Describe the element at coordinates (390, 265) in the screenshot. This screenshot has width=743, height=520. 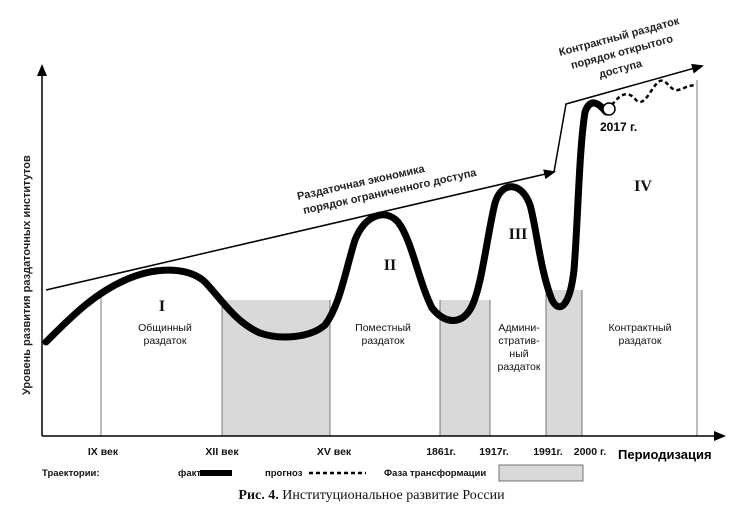
I see `era-numeral-2: II` at that location.